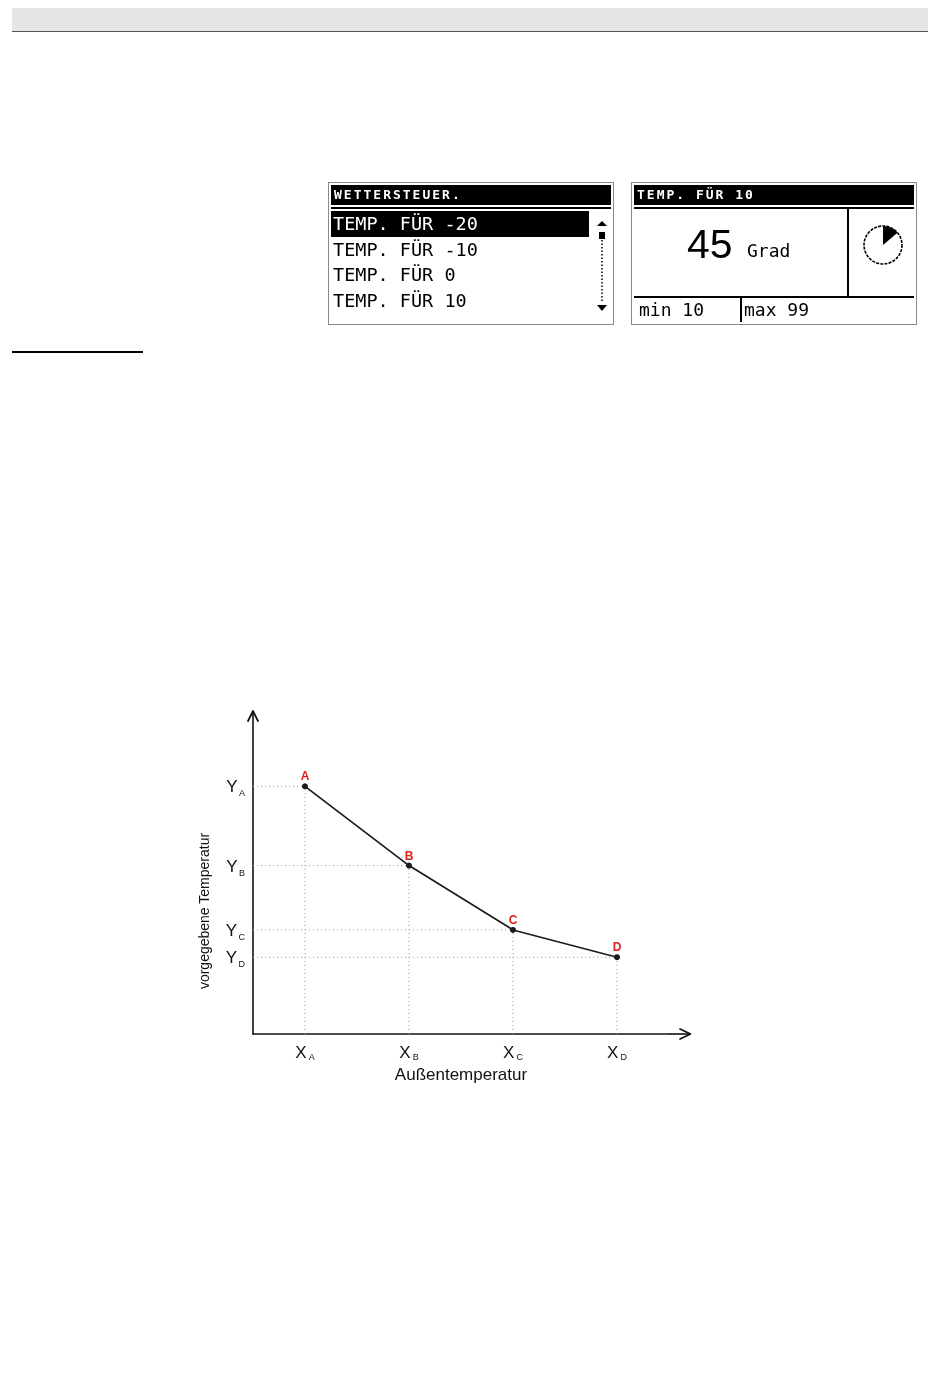  What do you see at coordinates (460, 224) in the screenshot?
I see `text: TEMP. FÜR -20` at bounding box center [460, 224].